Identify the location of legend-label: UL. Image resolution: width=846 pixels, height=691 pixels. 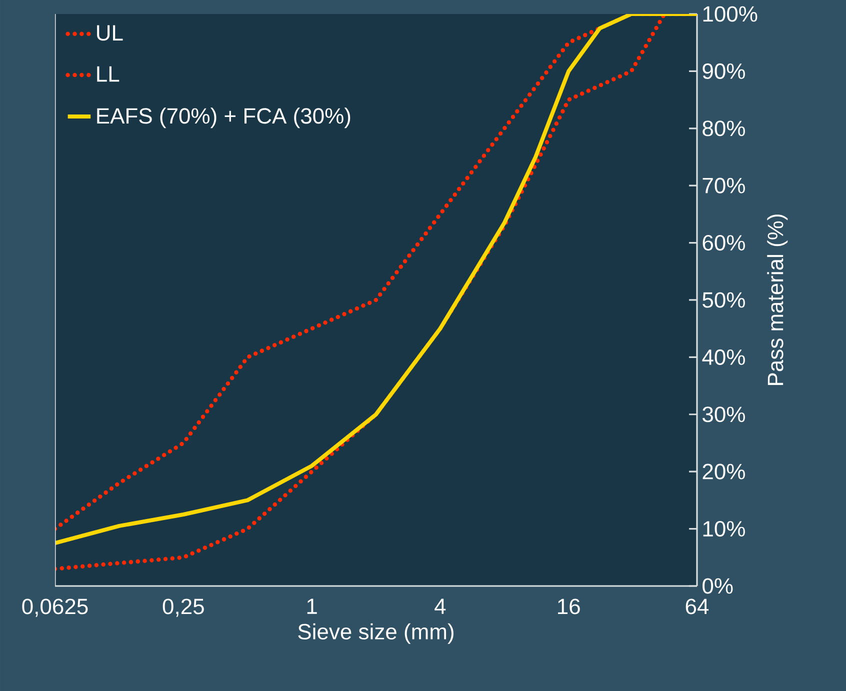
(110, 33).